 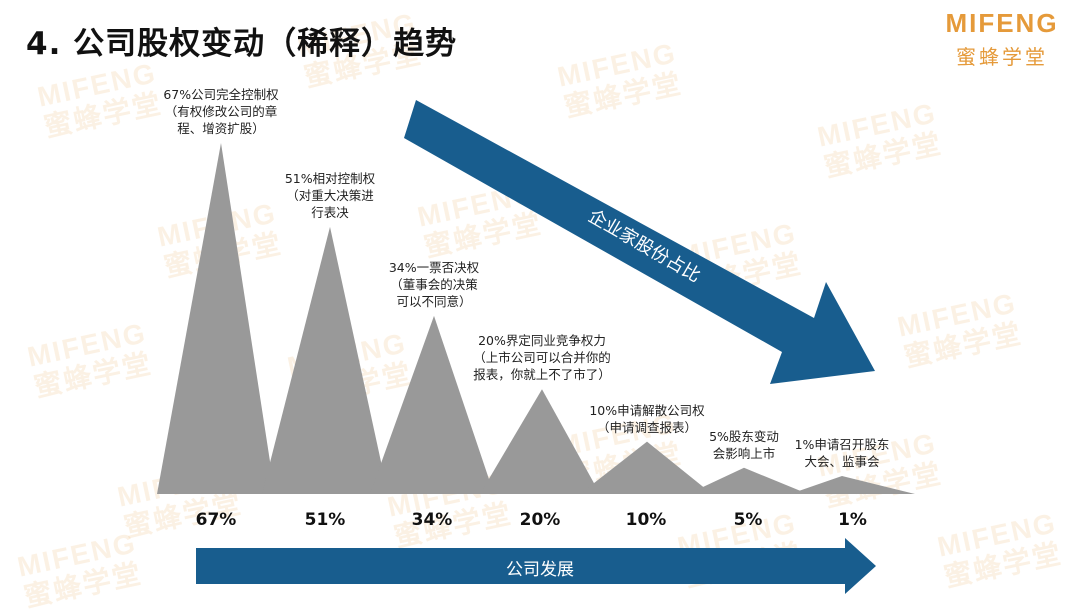 I want to click on annotation-line: 报表，你就上不了市了）, so click(x=542, y=375).